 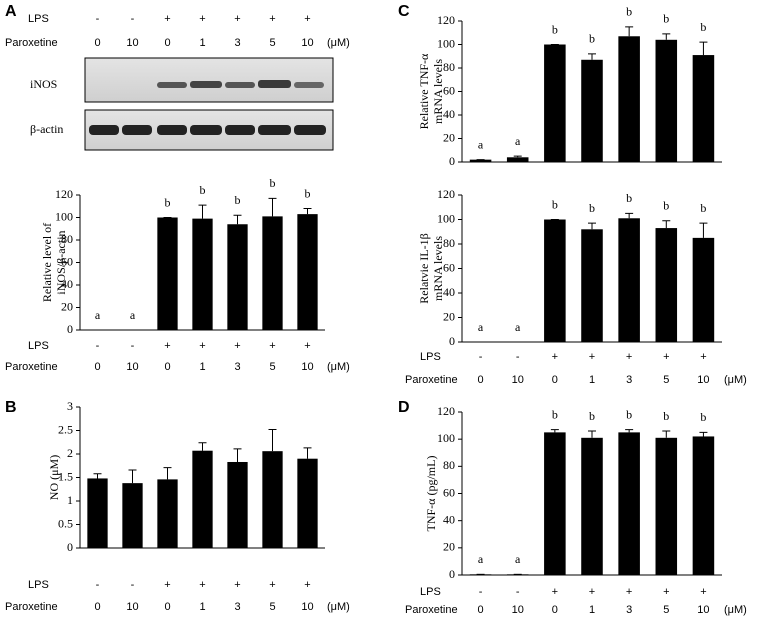 I want to click on y-axis-label: iNOS/β-actin, so click(x=61, y=262).